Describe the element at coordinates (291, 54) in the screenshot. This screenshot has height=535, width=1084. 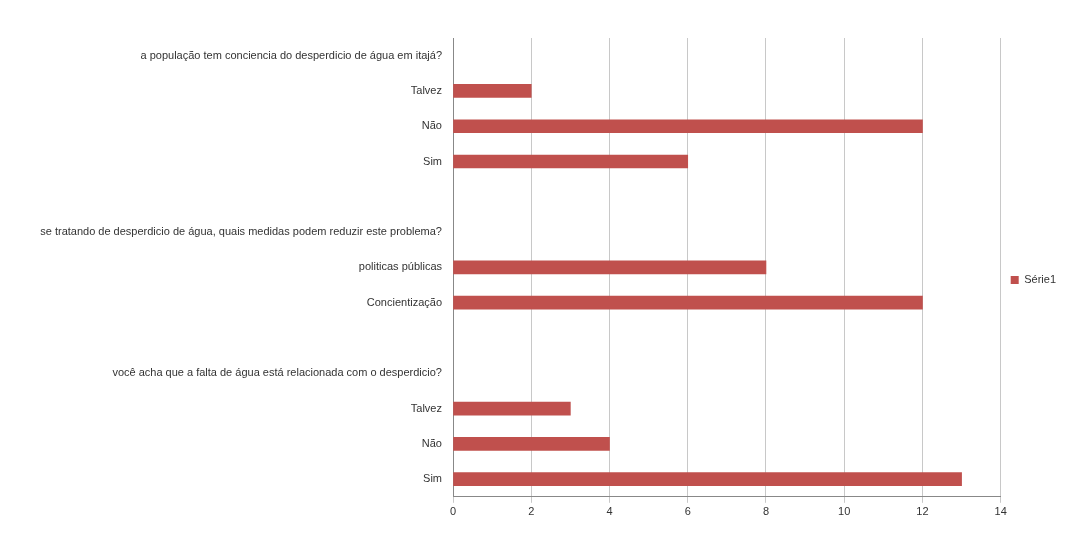
I see `y-tick-label: a população tem conciencia do desperdicio de água em itajá?` at that location.